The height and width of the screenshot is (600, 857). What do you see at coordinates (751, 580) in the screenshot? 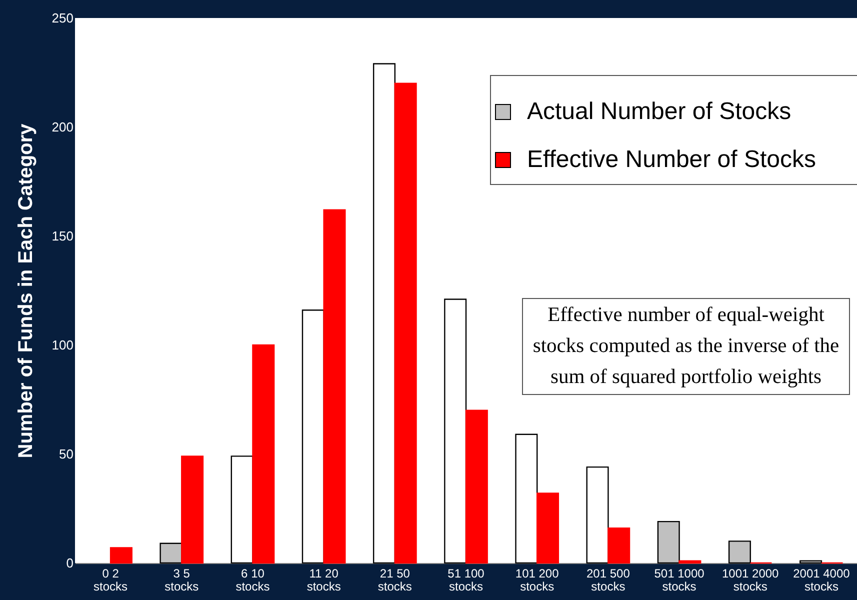
I see `x-tick-label: 1001 2000 stocks` at bounding box center [751, 580].